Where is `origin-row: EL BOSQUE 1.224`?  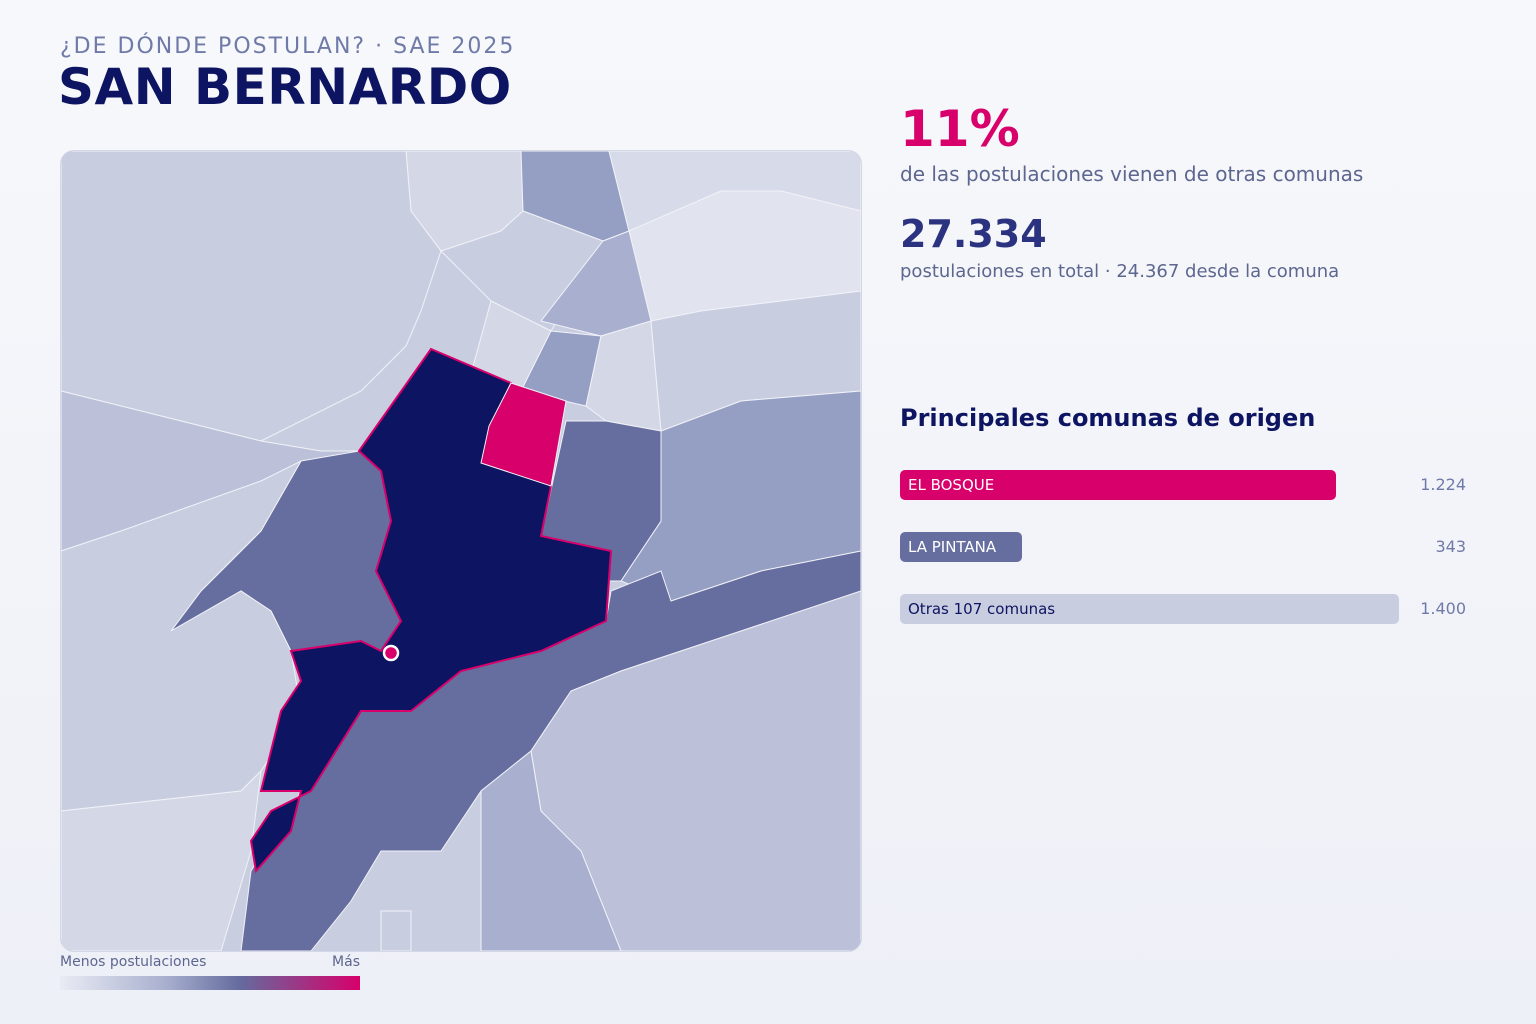 origin-row: EL BOSQUE 1.224 is located at coordinates (1183, 485).